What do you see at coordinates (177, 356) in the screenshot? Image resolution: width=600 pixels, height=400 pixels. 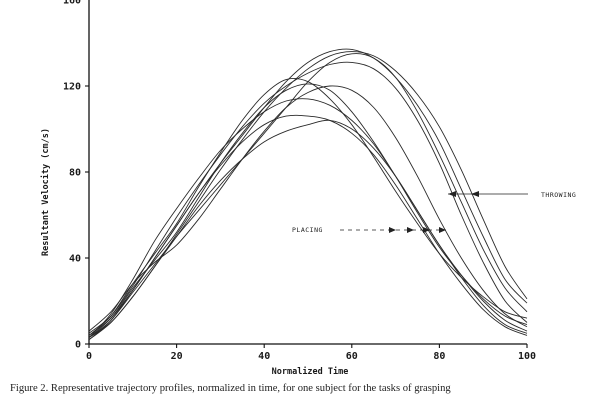 I see `x-tick-label: 20` at bounding box center [177, 356].